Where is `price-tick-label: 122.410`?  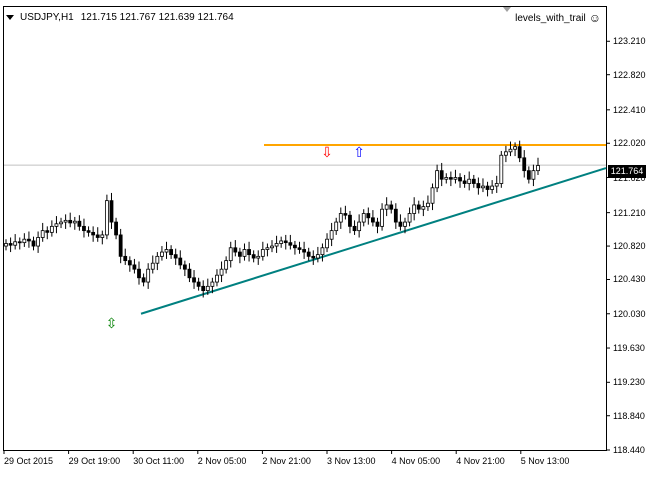
price-tick-label: 122.410 is located at coordinates (629, 109).